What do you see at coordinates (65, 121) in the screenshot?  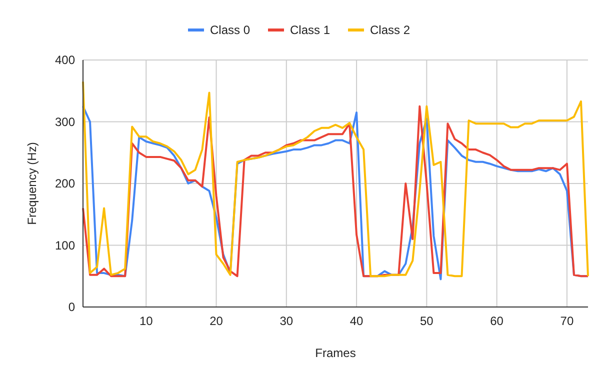 I see `y-tick-label: 300` at bounding box center [65, 121].